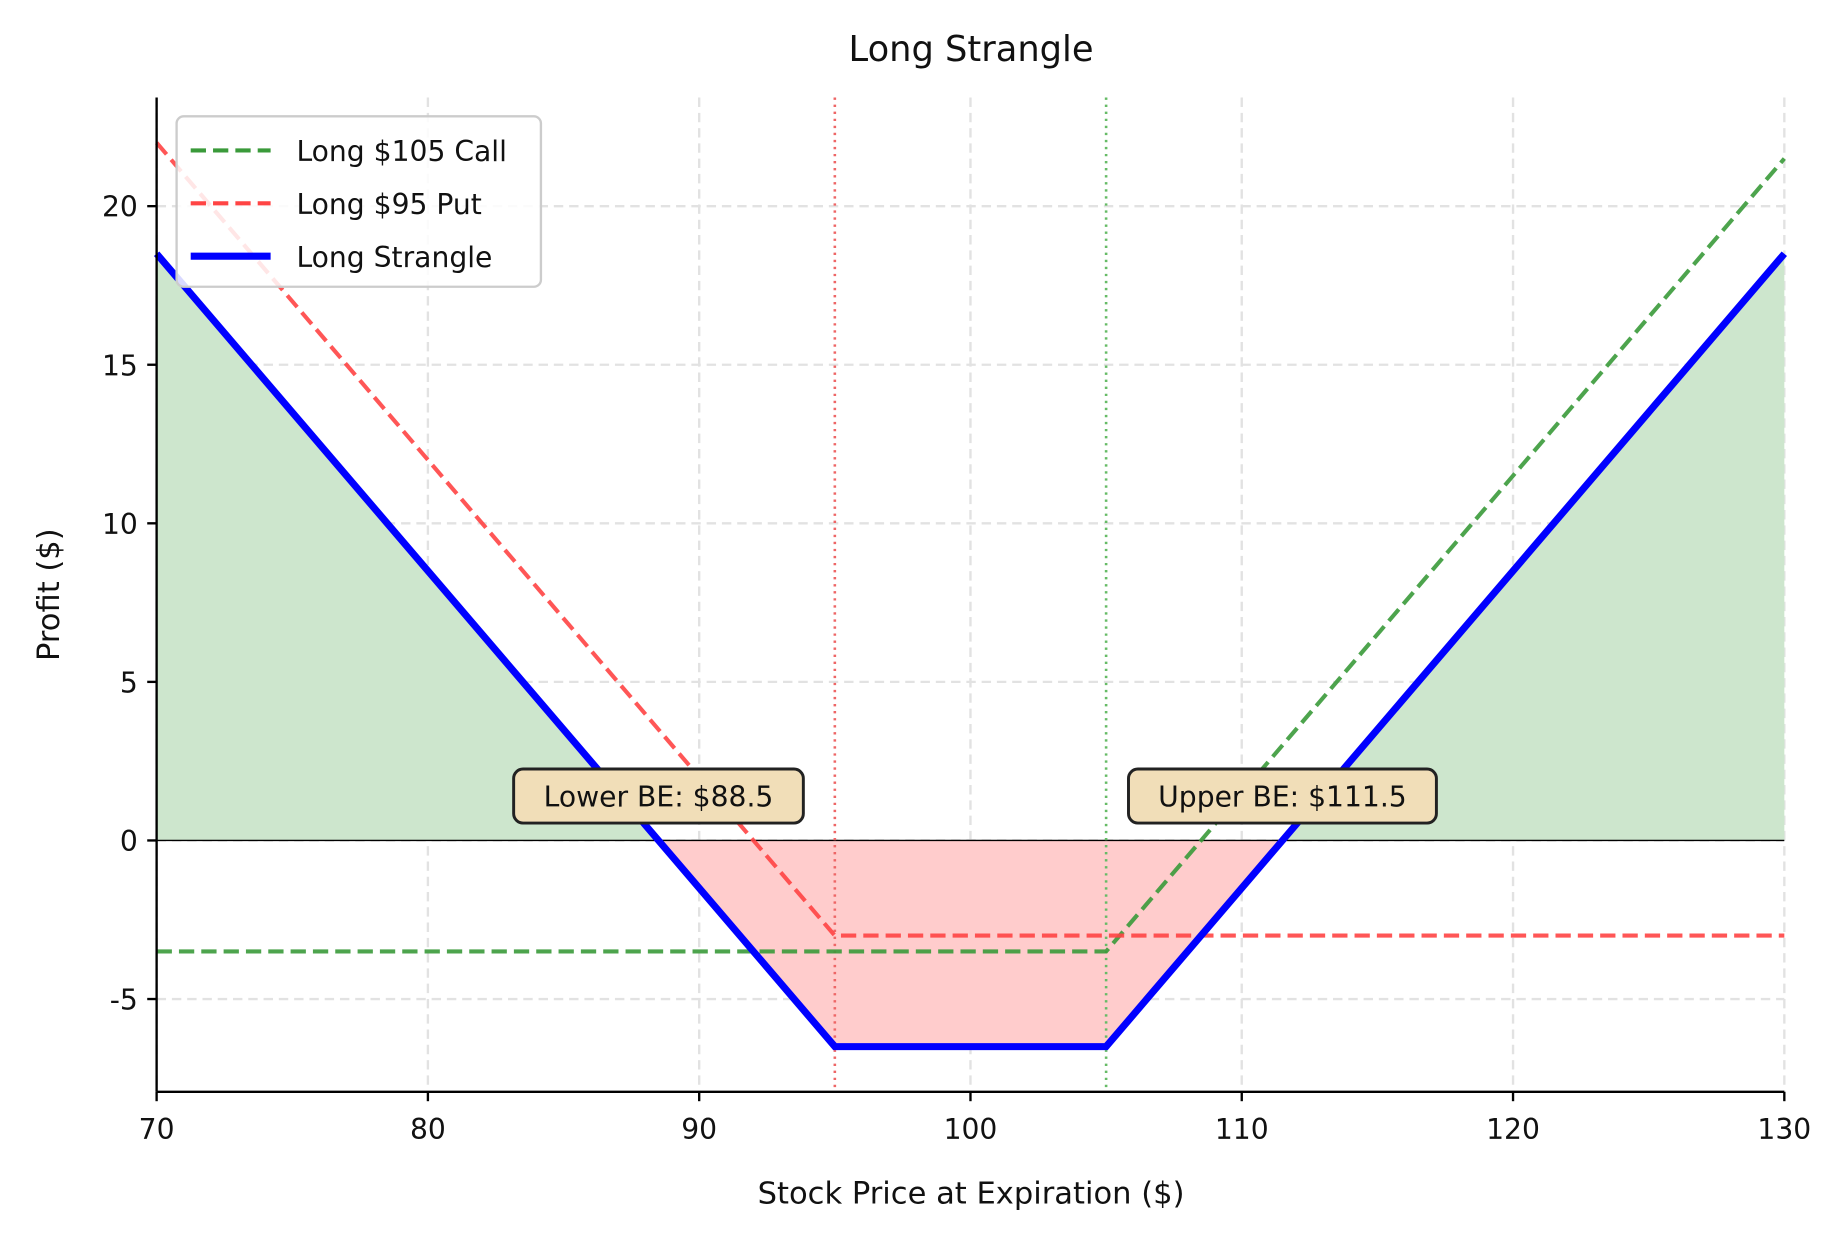  I want to click on chart-title: Long Strangle, so click(971, 49).